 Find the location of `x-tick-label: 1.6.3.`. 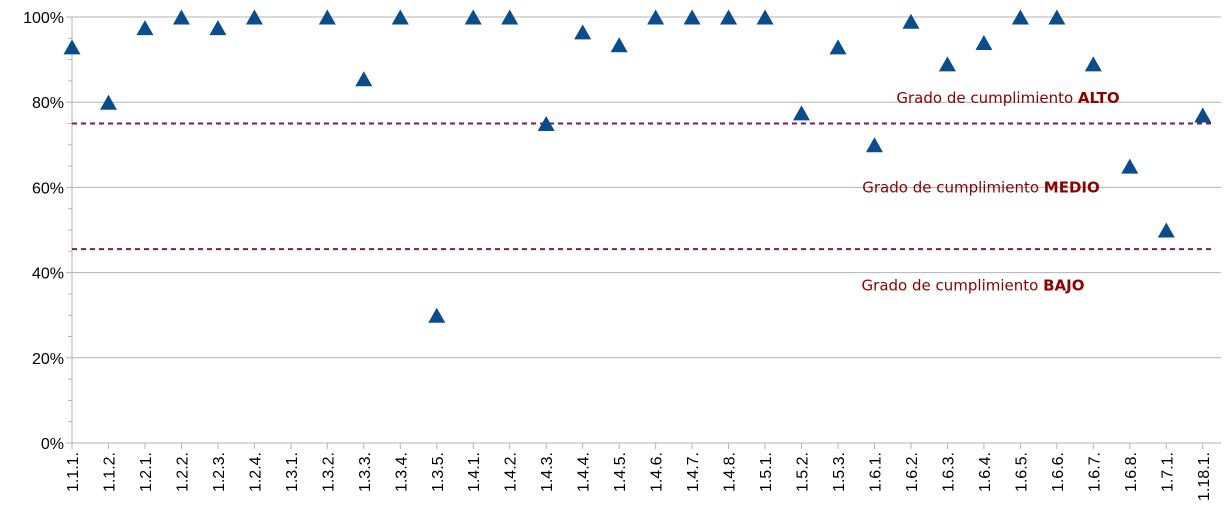

x-tick-label: 1.6.3. is located at coordinates (948, 472).